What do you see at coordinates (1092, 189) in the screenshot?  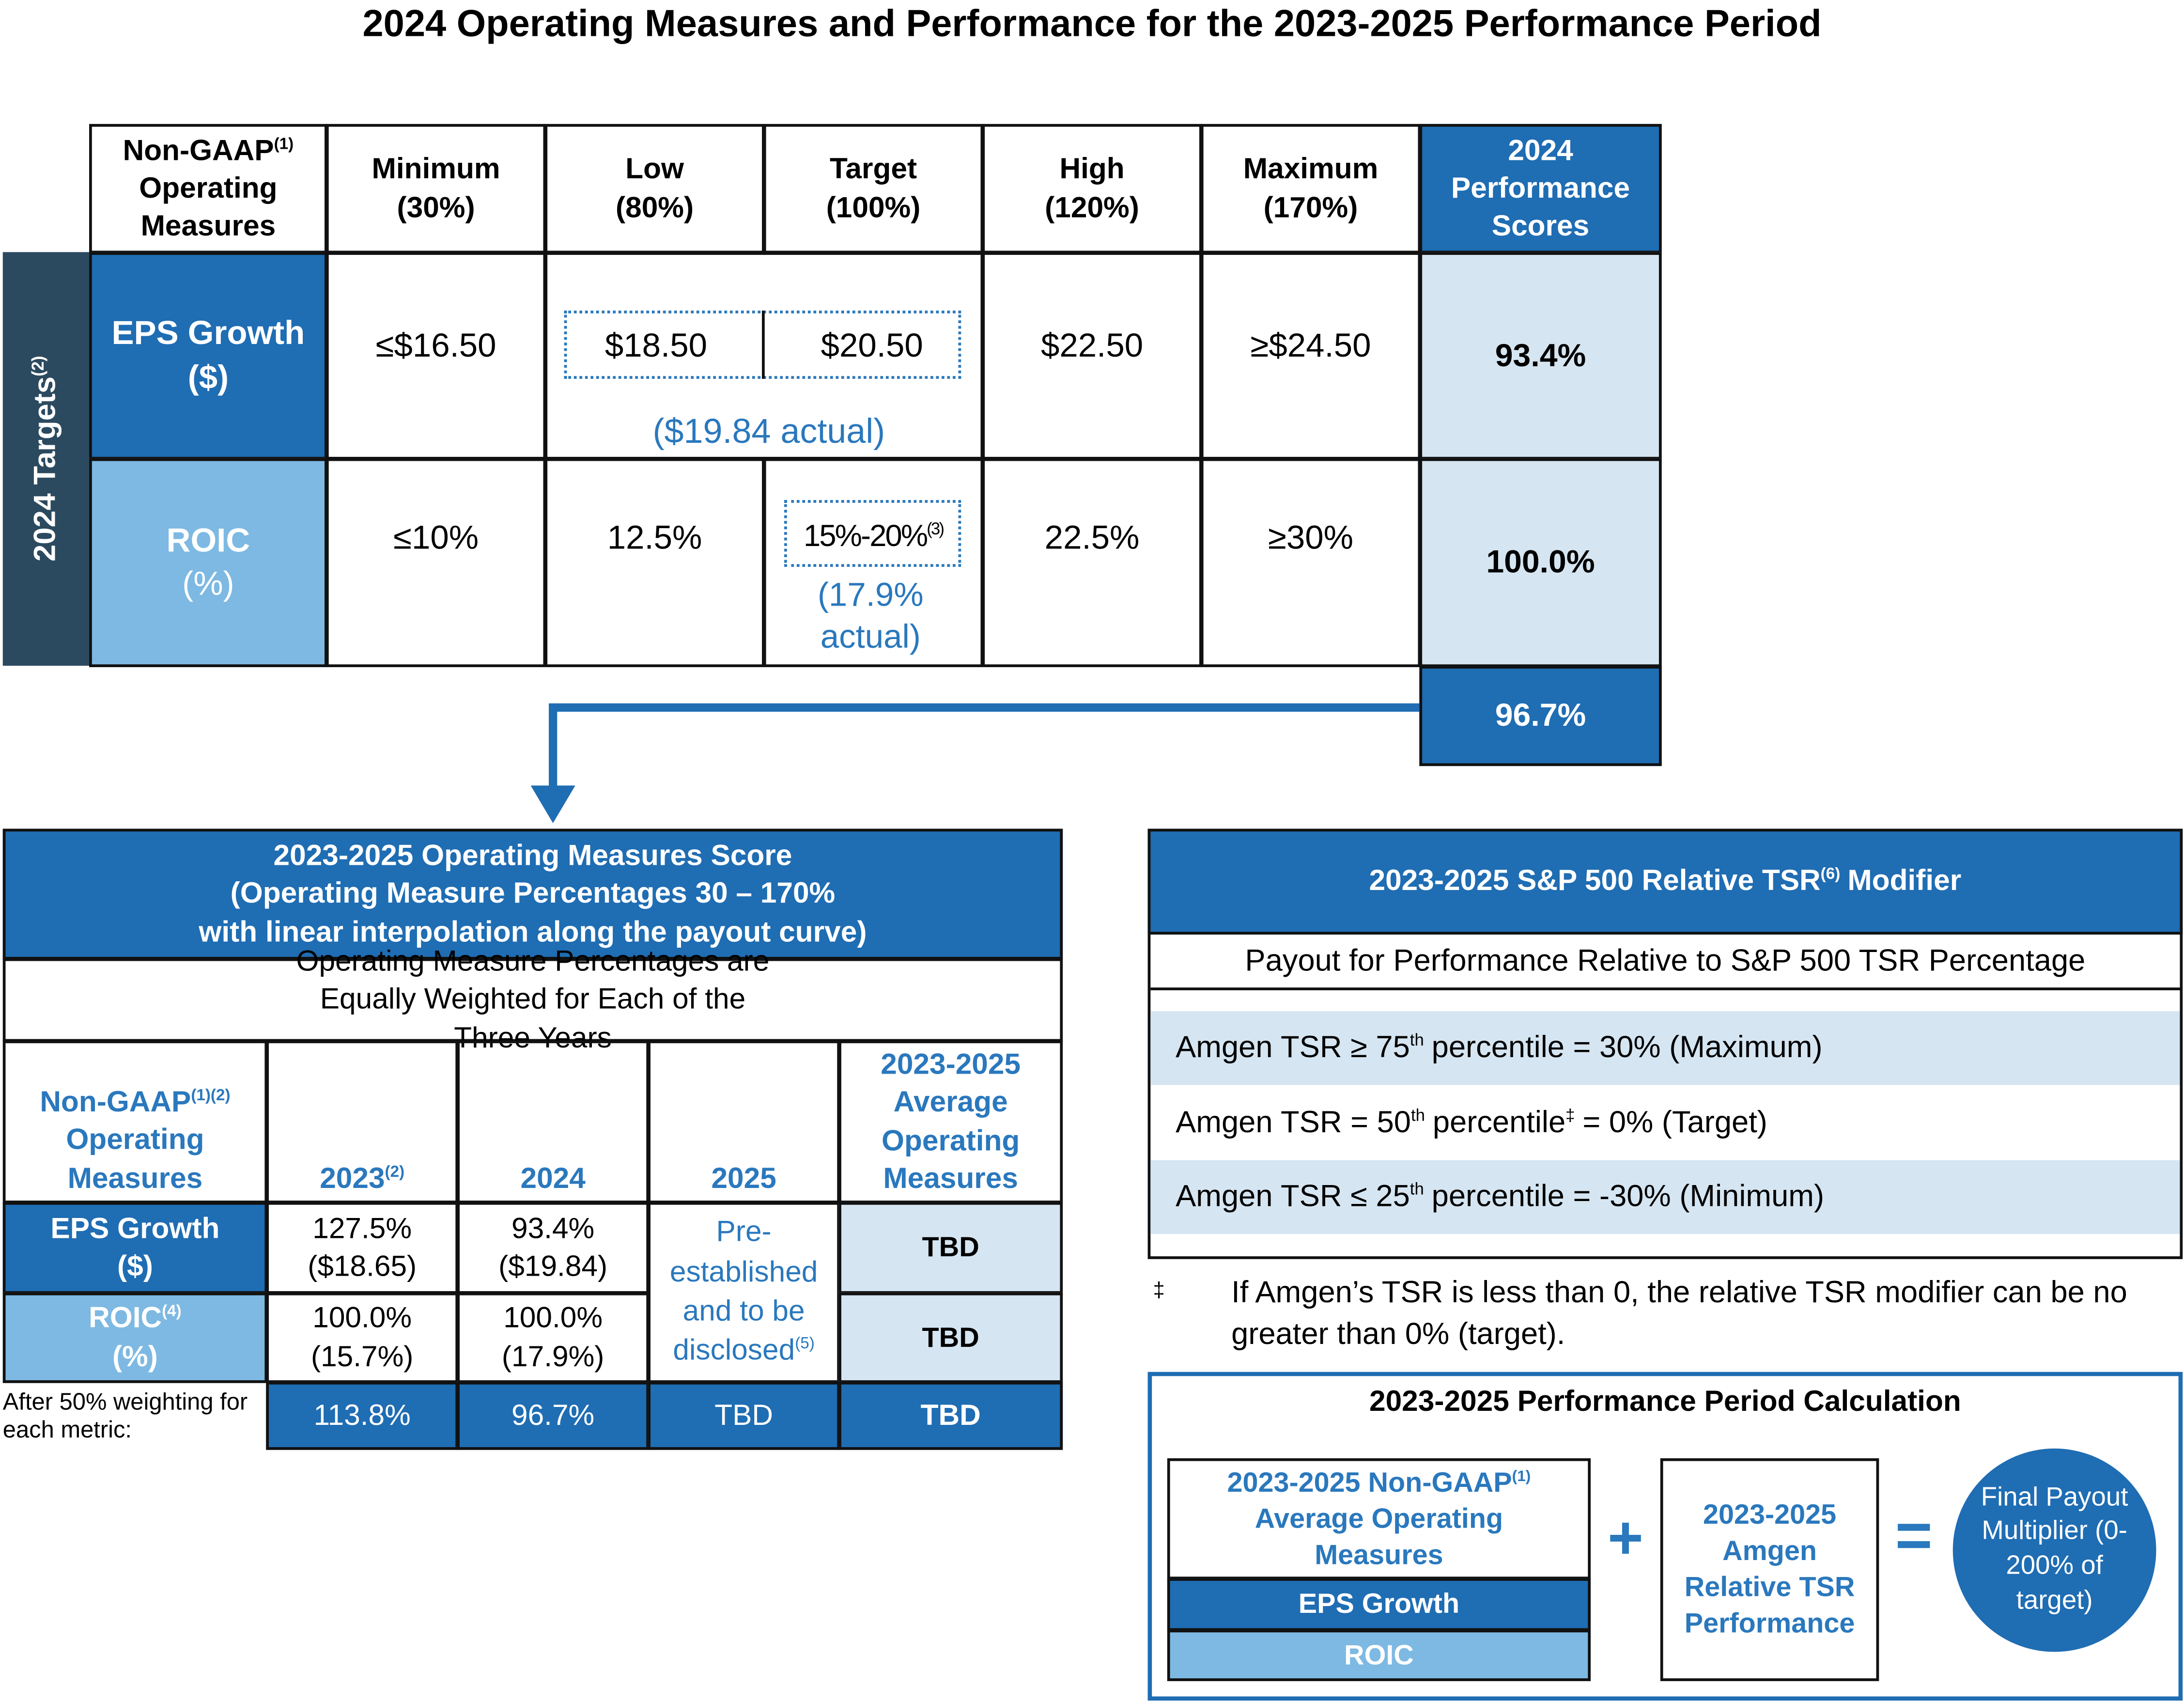 I see `header-cell: High (120%)` at bounding box center [1092, 189].